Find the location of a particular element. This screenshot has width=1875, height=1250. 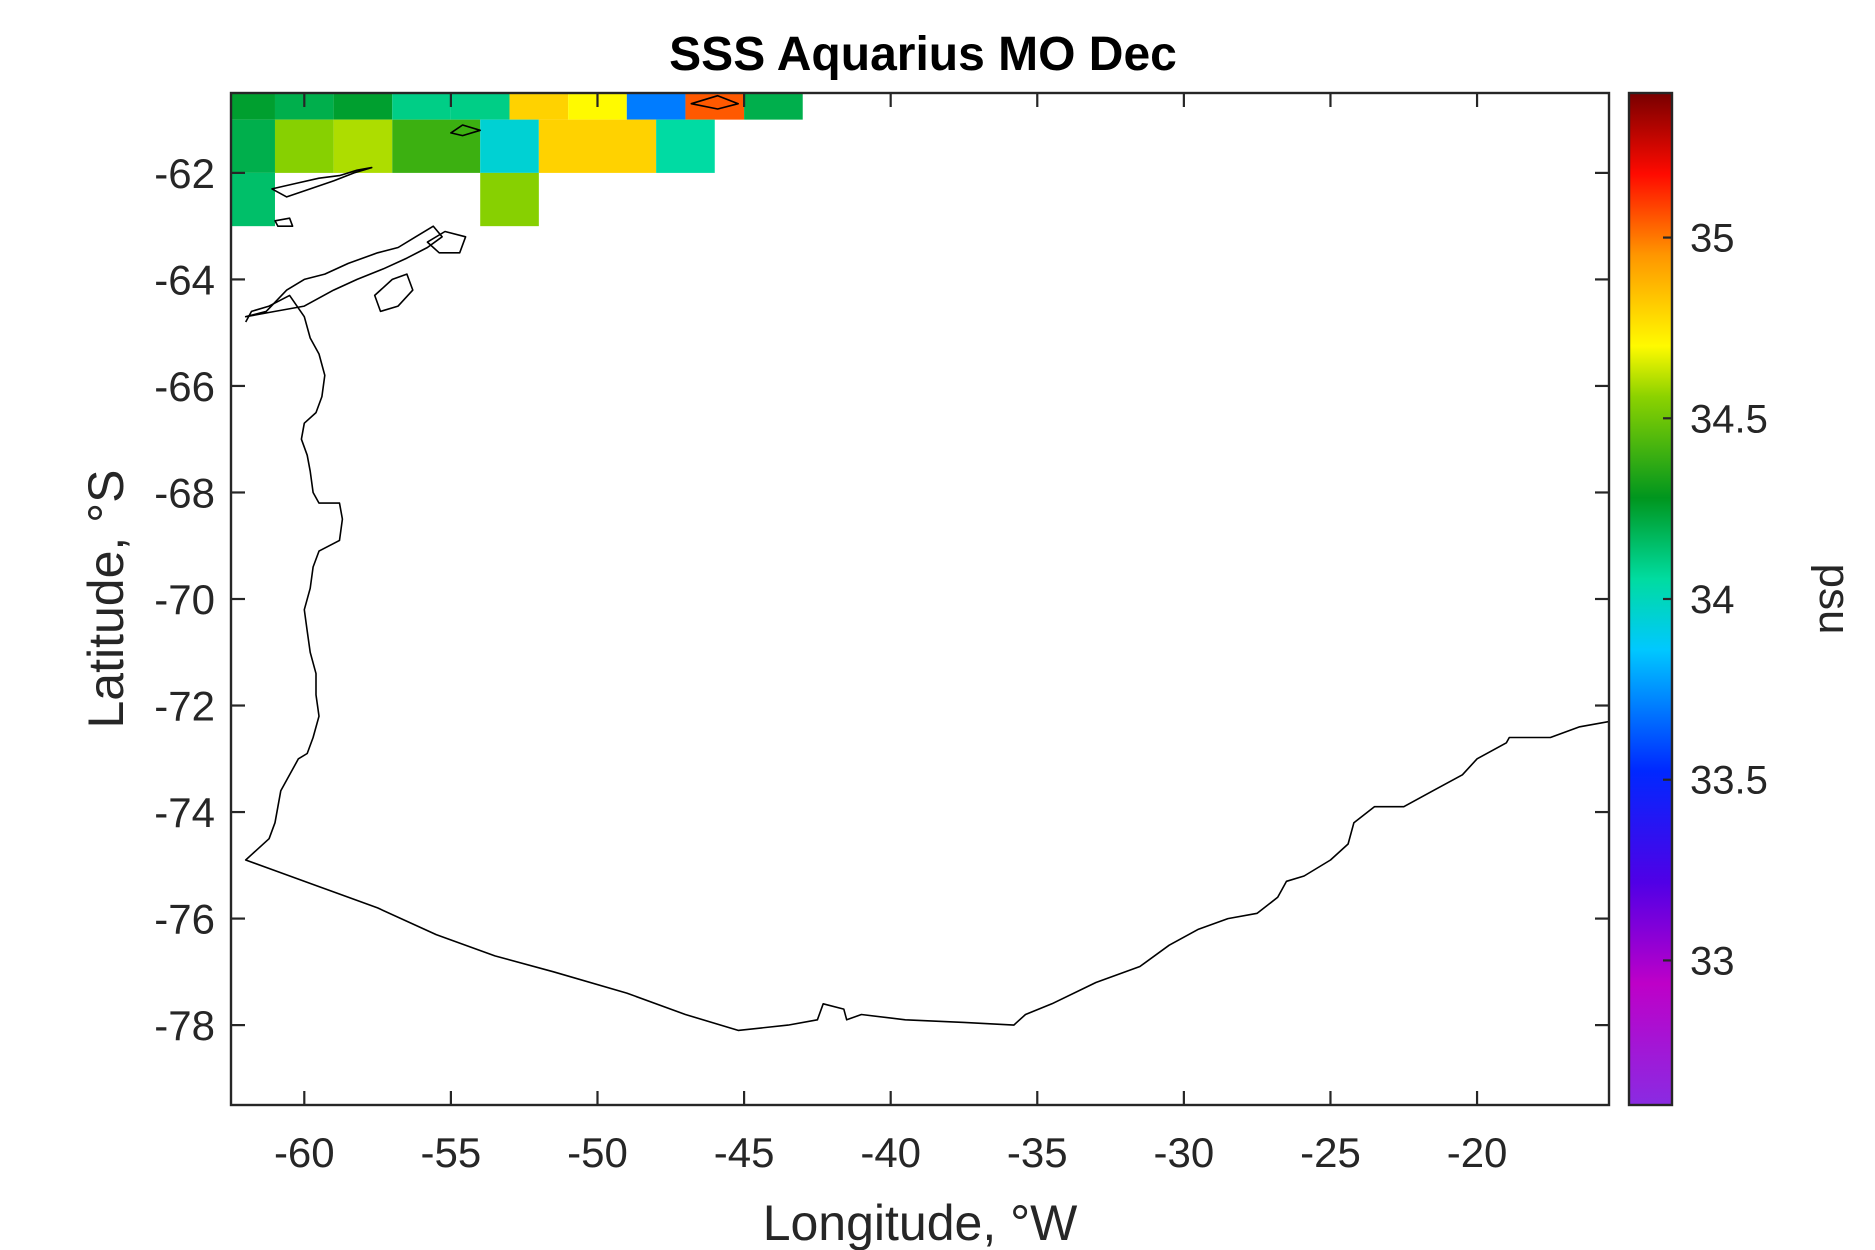

y-tick-label: -74 is located at coordinates (184, 812).